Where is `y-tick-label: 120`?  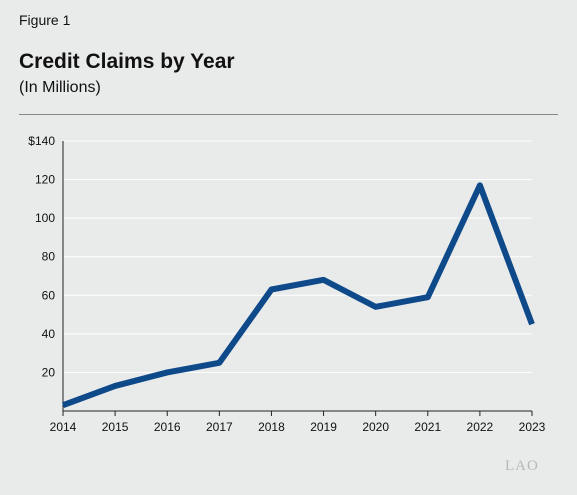
y-tick-label: 120 is located at coordinates (45, 180).